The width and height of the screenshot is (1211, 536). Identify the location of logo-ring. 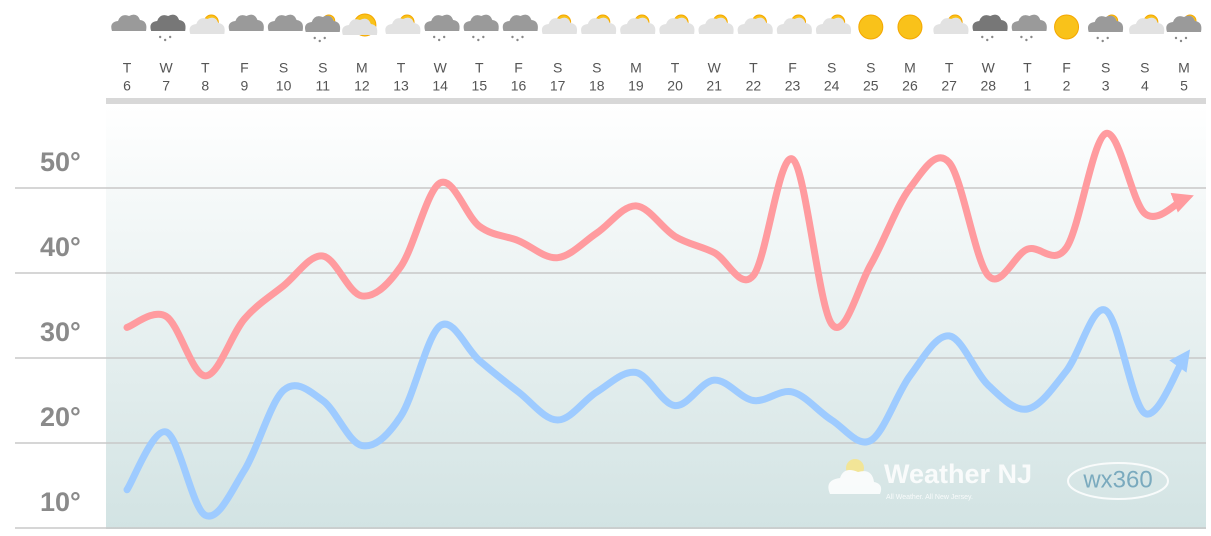
(1118, 481).